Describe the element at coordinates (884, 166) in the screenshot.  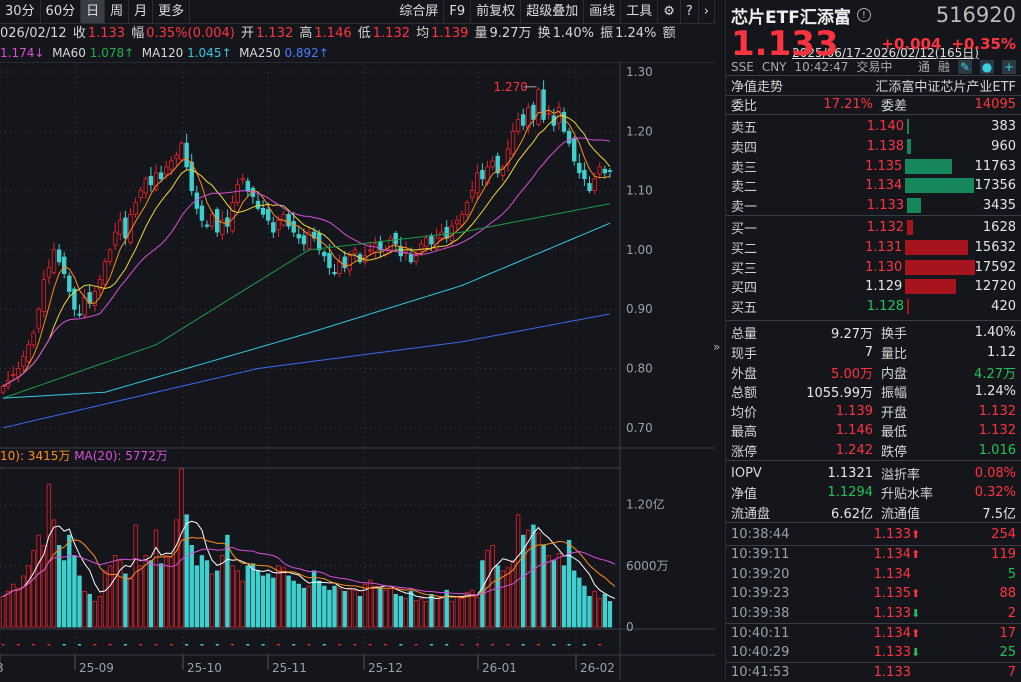
I see `level-price: 1.135` at that location.